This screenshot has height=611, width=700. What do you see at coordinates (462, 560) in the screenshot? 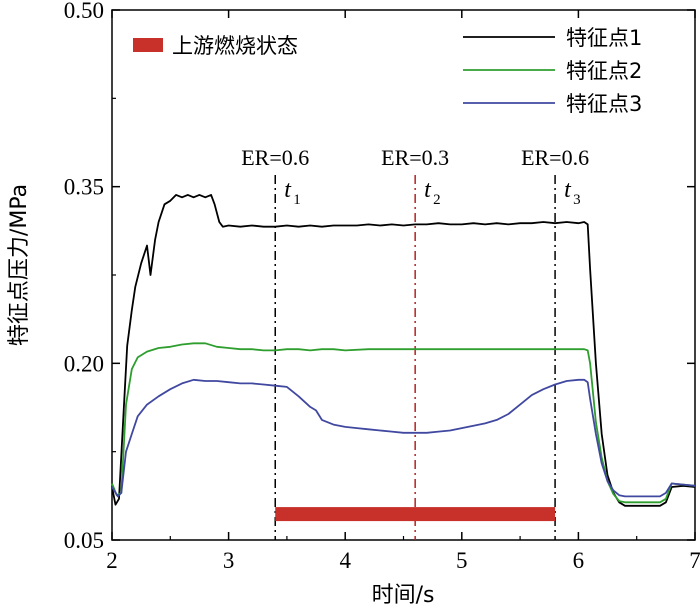
I see `x-tick-label: 5` at bounding box center [462, 560].